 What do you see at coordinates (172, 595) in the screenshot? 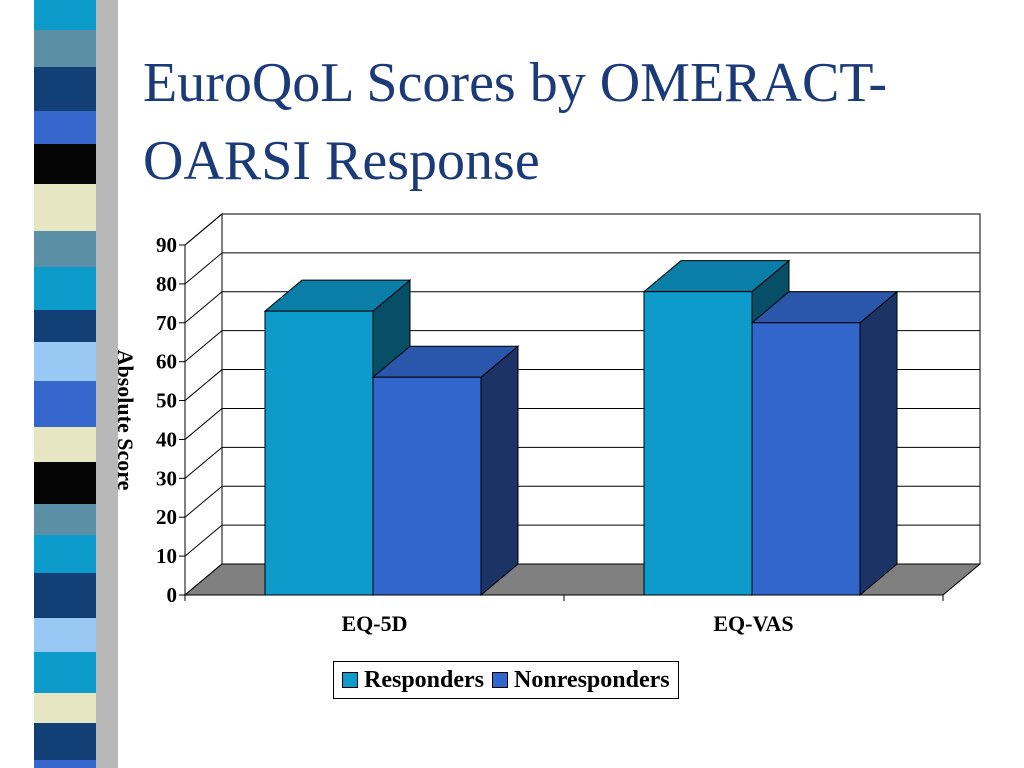
I see `y-tick-label: 0` at bounding box center [172, 595].